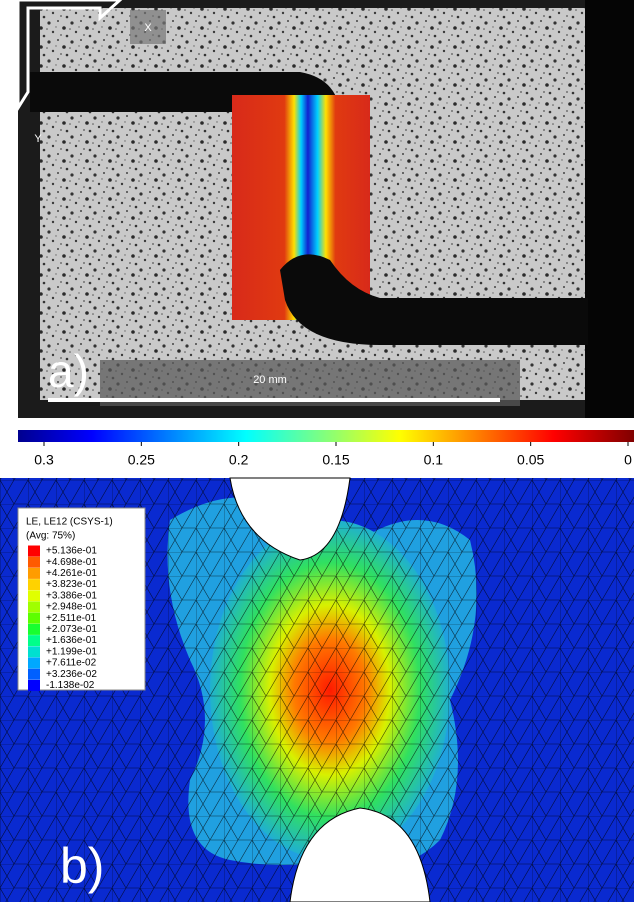 This screenshot has height=902, width=634. What do you see at coordinates (71, 663) in the screenshot?
I see `legend-entry: +7.611e-02` at bounding box center [71, 663].